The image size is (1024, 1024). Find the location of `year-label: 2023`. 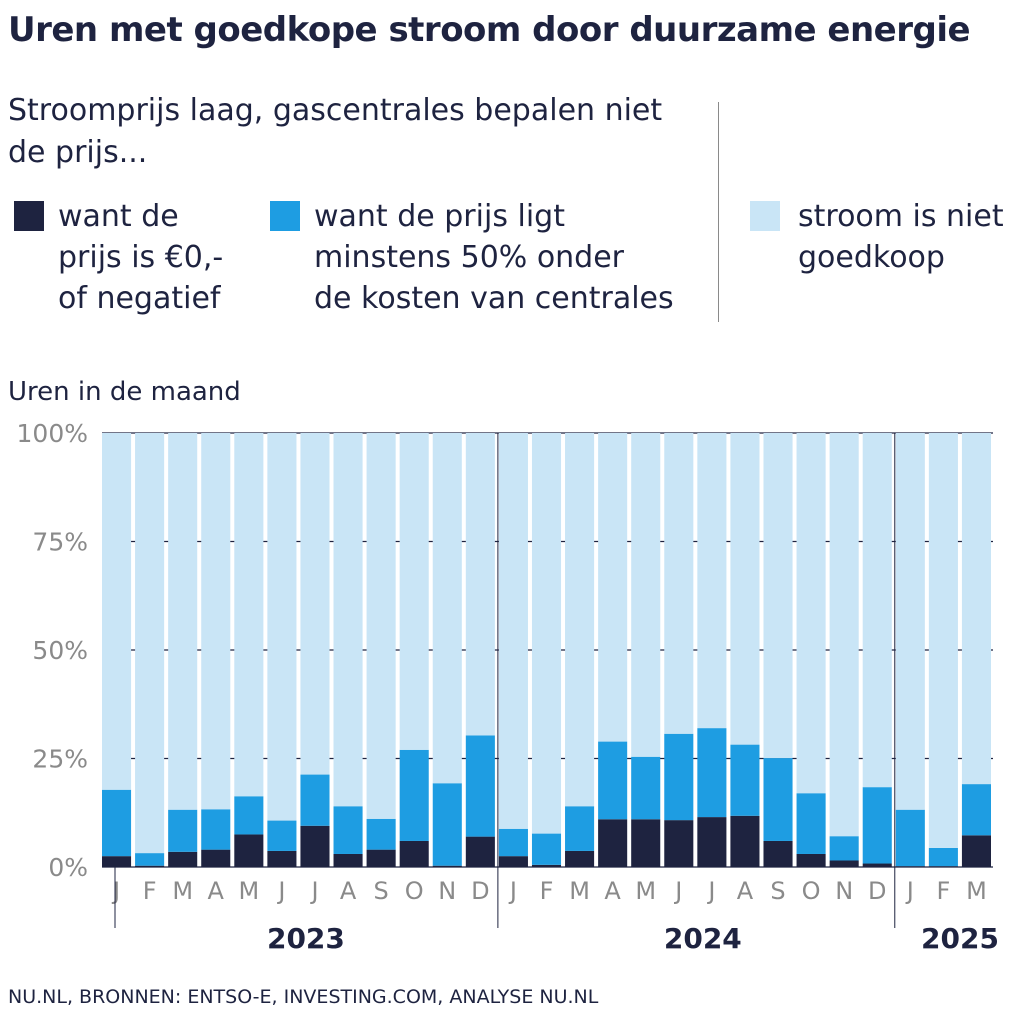

year-label: 2023 is located at coordinates (306, 938).